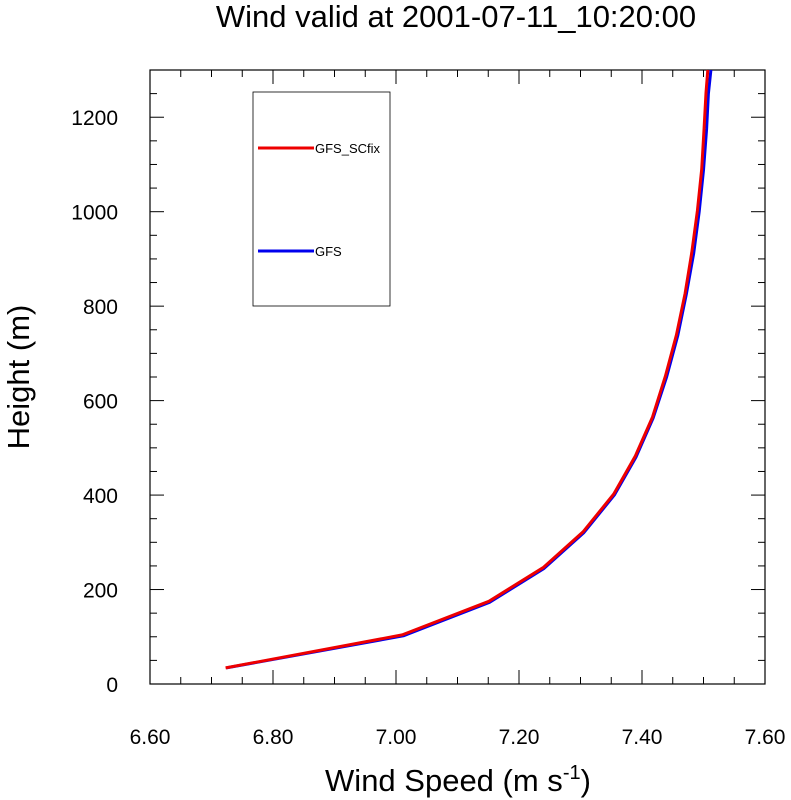  Describe the element at coordinates (444, 780) in the screenshot. I see `x-axis-label-main: Wind Speed (m s` at that location.